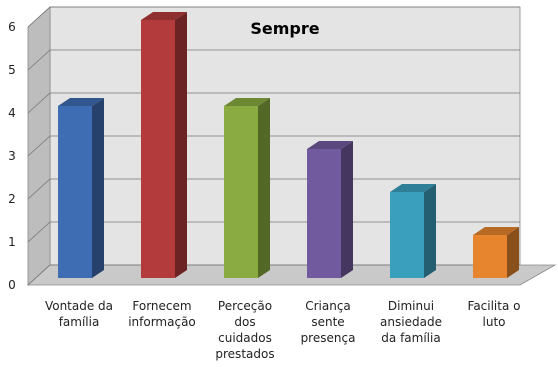  I want to click on y-tick-label: 6, so click(12, 27).